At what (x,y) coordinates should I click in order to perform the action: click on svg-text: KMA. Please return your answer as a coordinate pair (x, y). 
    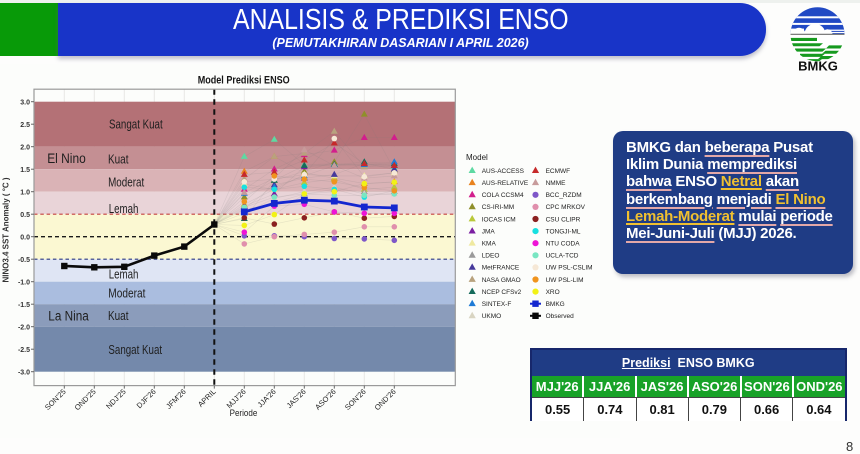
    Looking at the image, I should click on (489, 244).